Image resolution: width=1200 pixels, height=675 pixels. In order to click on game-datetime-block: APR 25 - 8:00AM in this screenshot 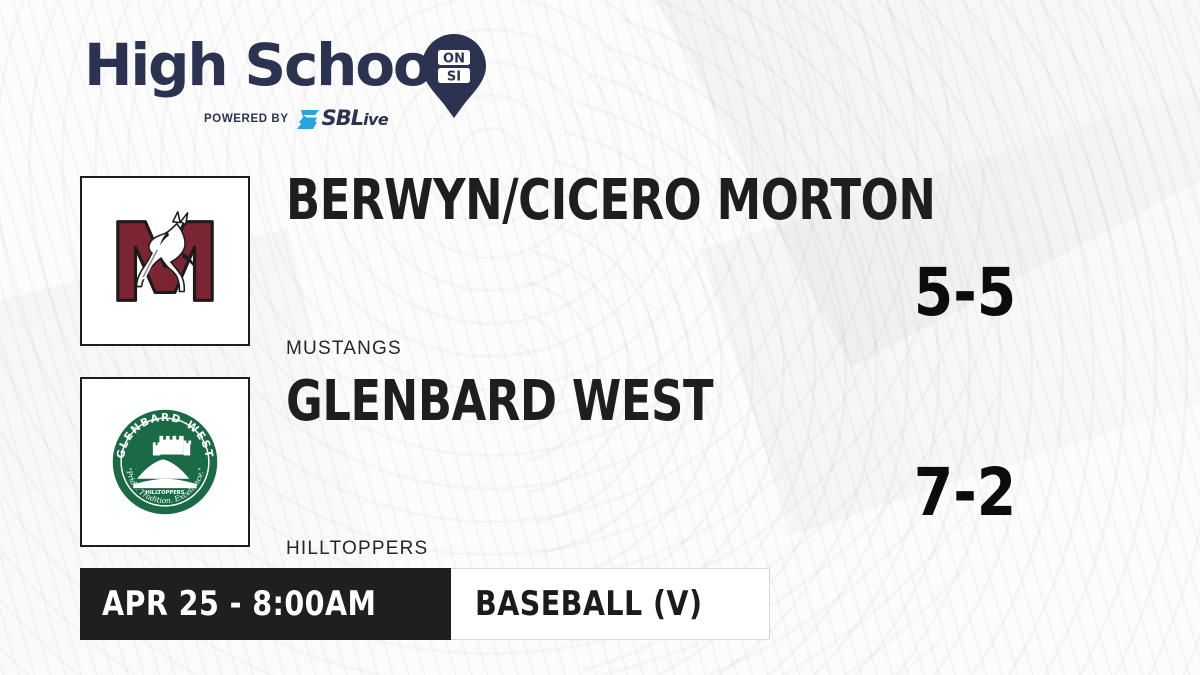, I will do `click(265, 604)`.